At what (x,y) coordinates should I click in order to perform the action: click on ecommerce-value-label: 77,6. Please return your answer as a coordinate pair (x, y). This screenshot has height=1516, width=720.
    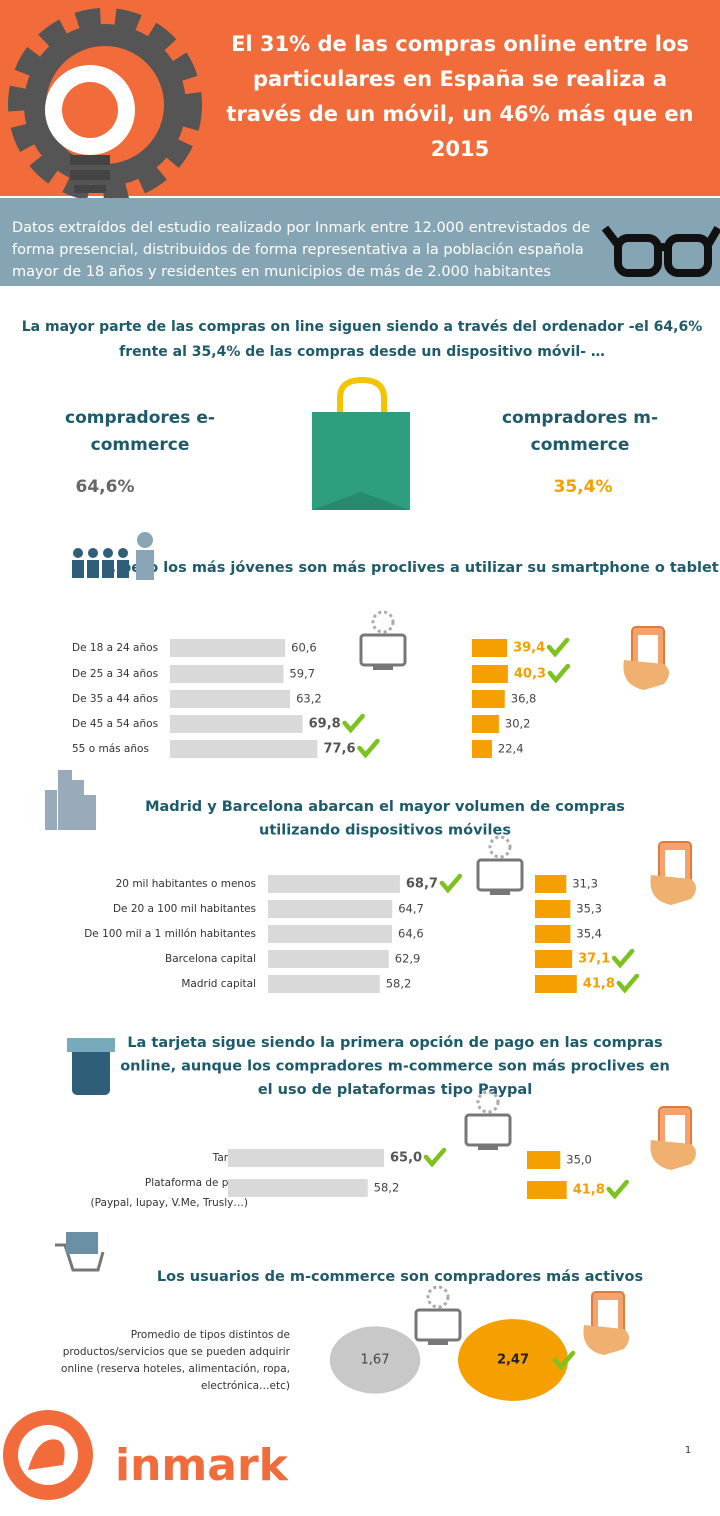
    Looking at the image, I should click on (339, 749).